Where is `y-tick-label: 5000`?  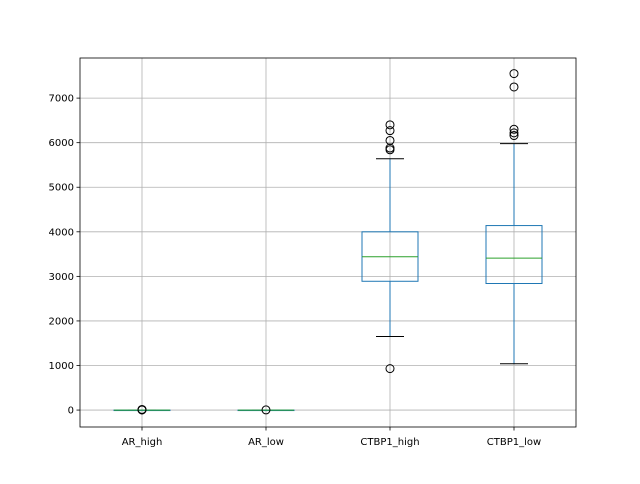
y-tick-label: 5000 is located at coordinates (61, 188).